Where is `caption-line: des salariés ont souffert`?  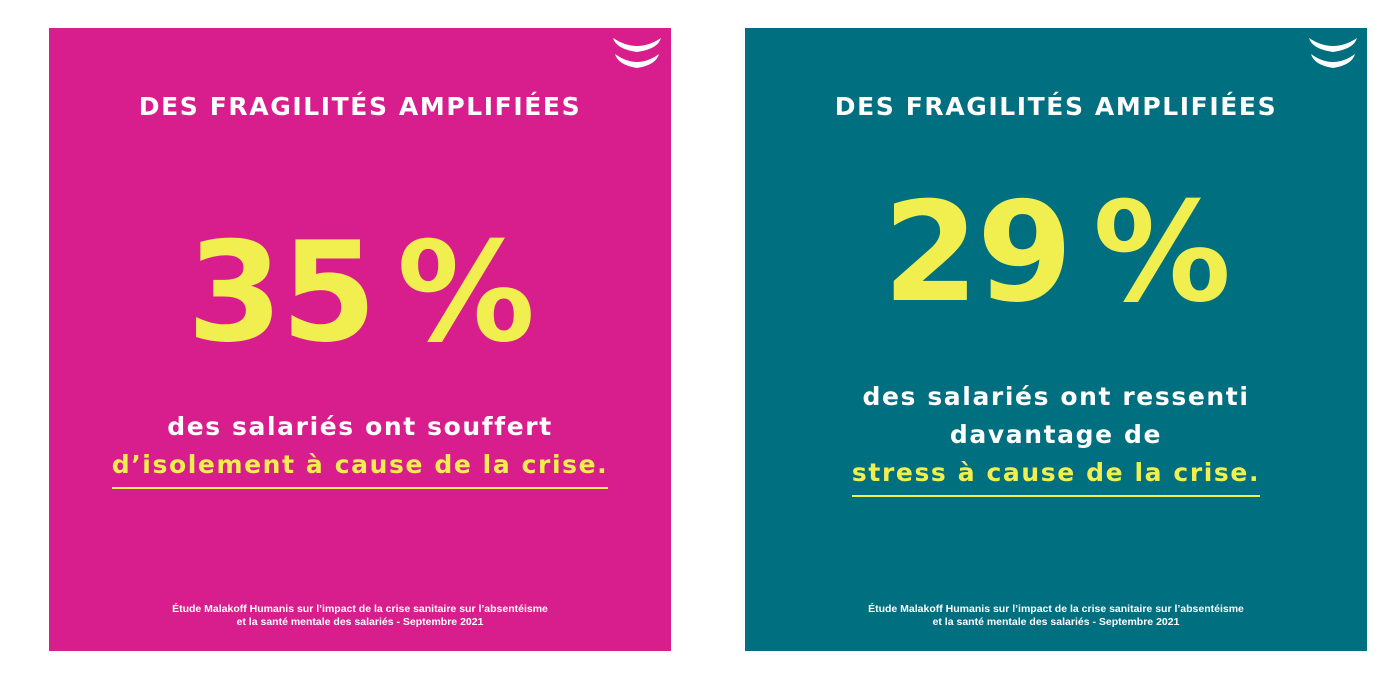 caption-line: des salariés ont souffert is located at coordinates (360, 426).